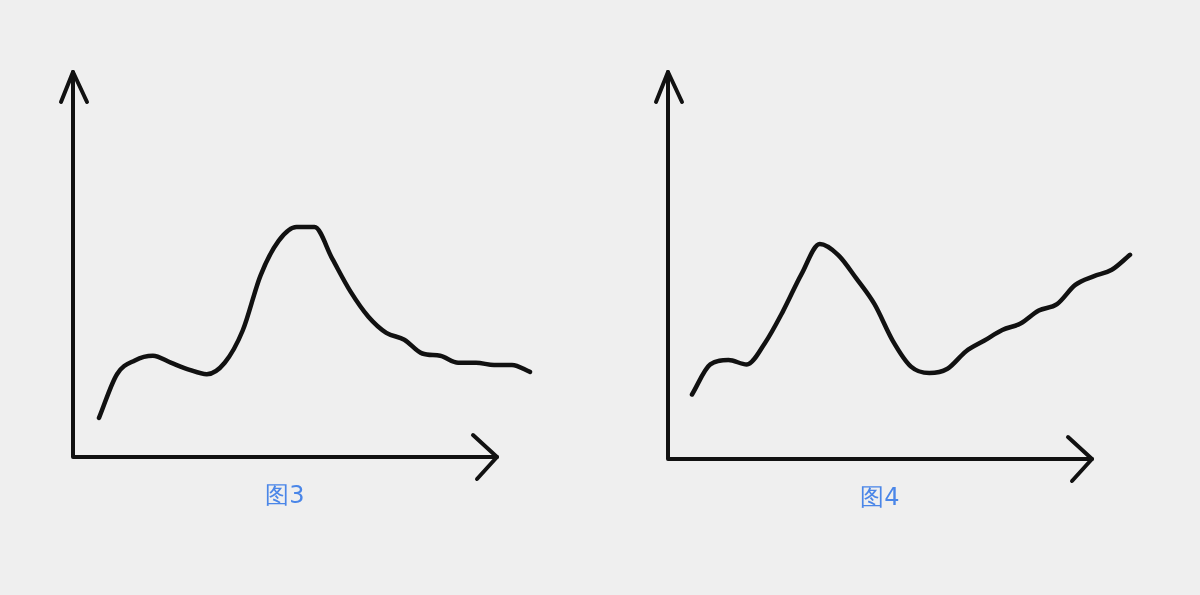 Image resolution: width=1200 pixels, height=595 pixels. What do you see at coordinates (285, 495) in the screenshot?
I see `x-axis-title: 图3` at bounding box center [285, 495].